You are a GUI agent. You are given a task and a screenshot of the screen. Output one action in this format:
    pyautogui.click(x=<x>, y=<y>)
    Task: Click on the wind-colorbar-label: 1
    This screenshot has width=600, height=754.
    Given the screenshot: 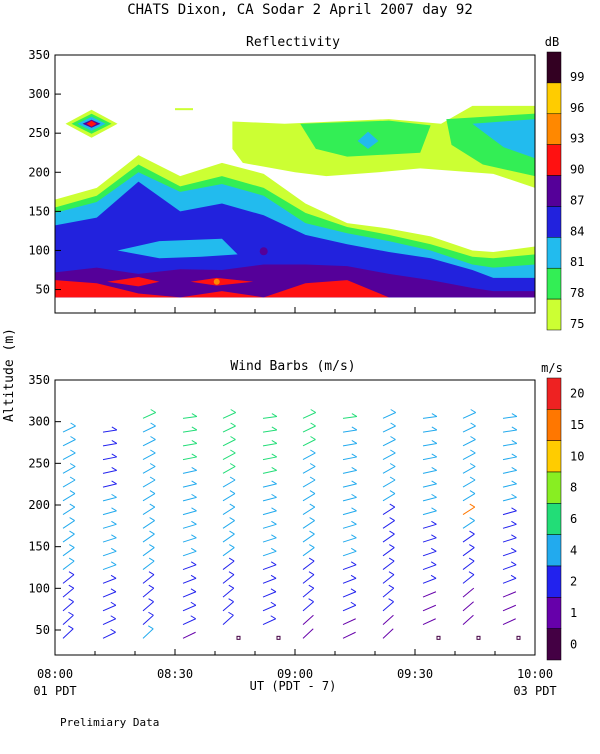 What is the action you would take?
    pyautogui.click(x=573, y=613)
    